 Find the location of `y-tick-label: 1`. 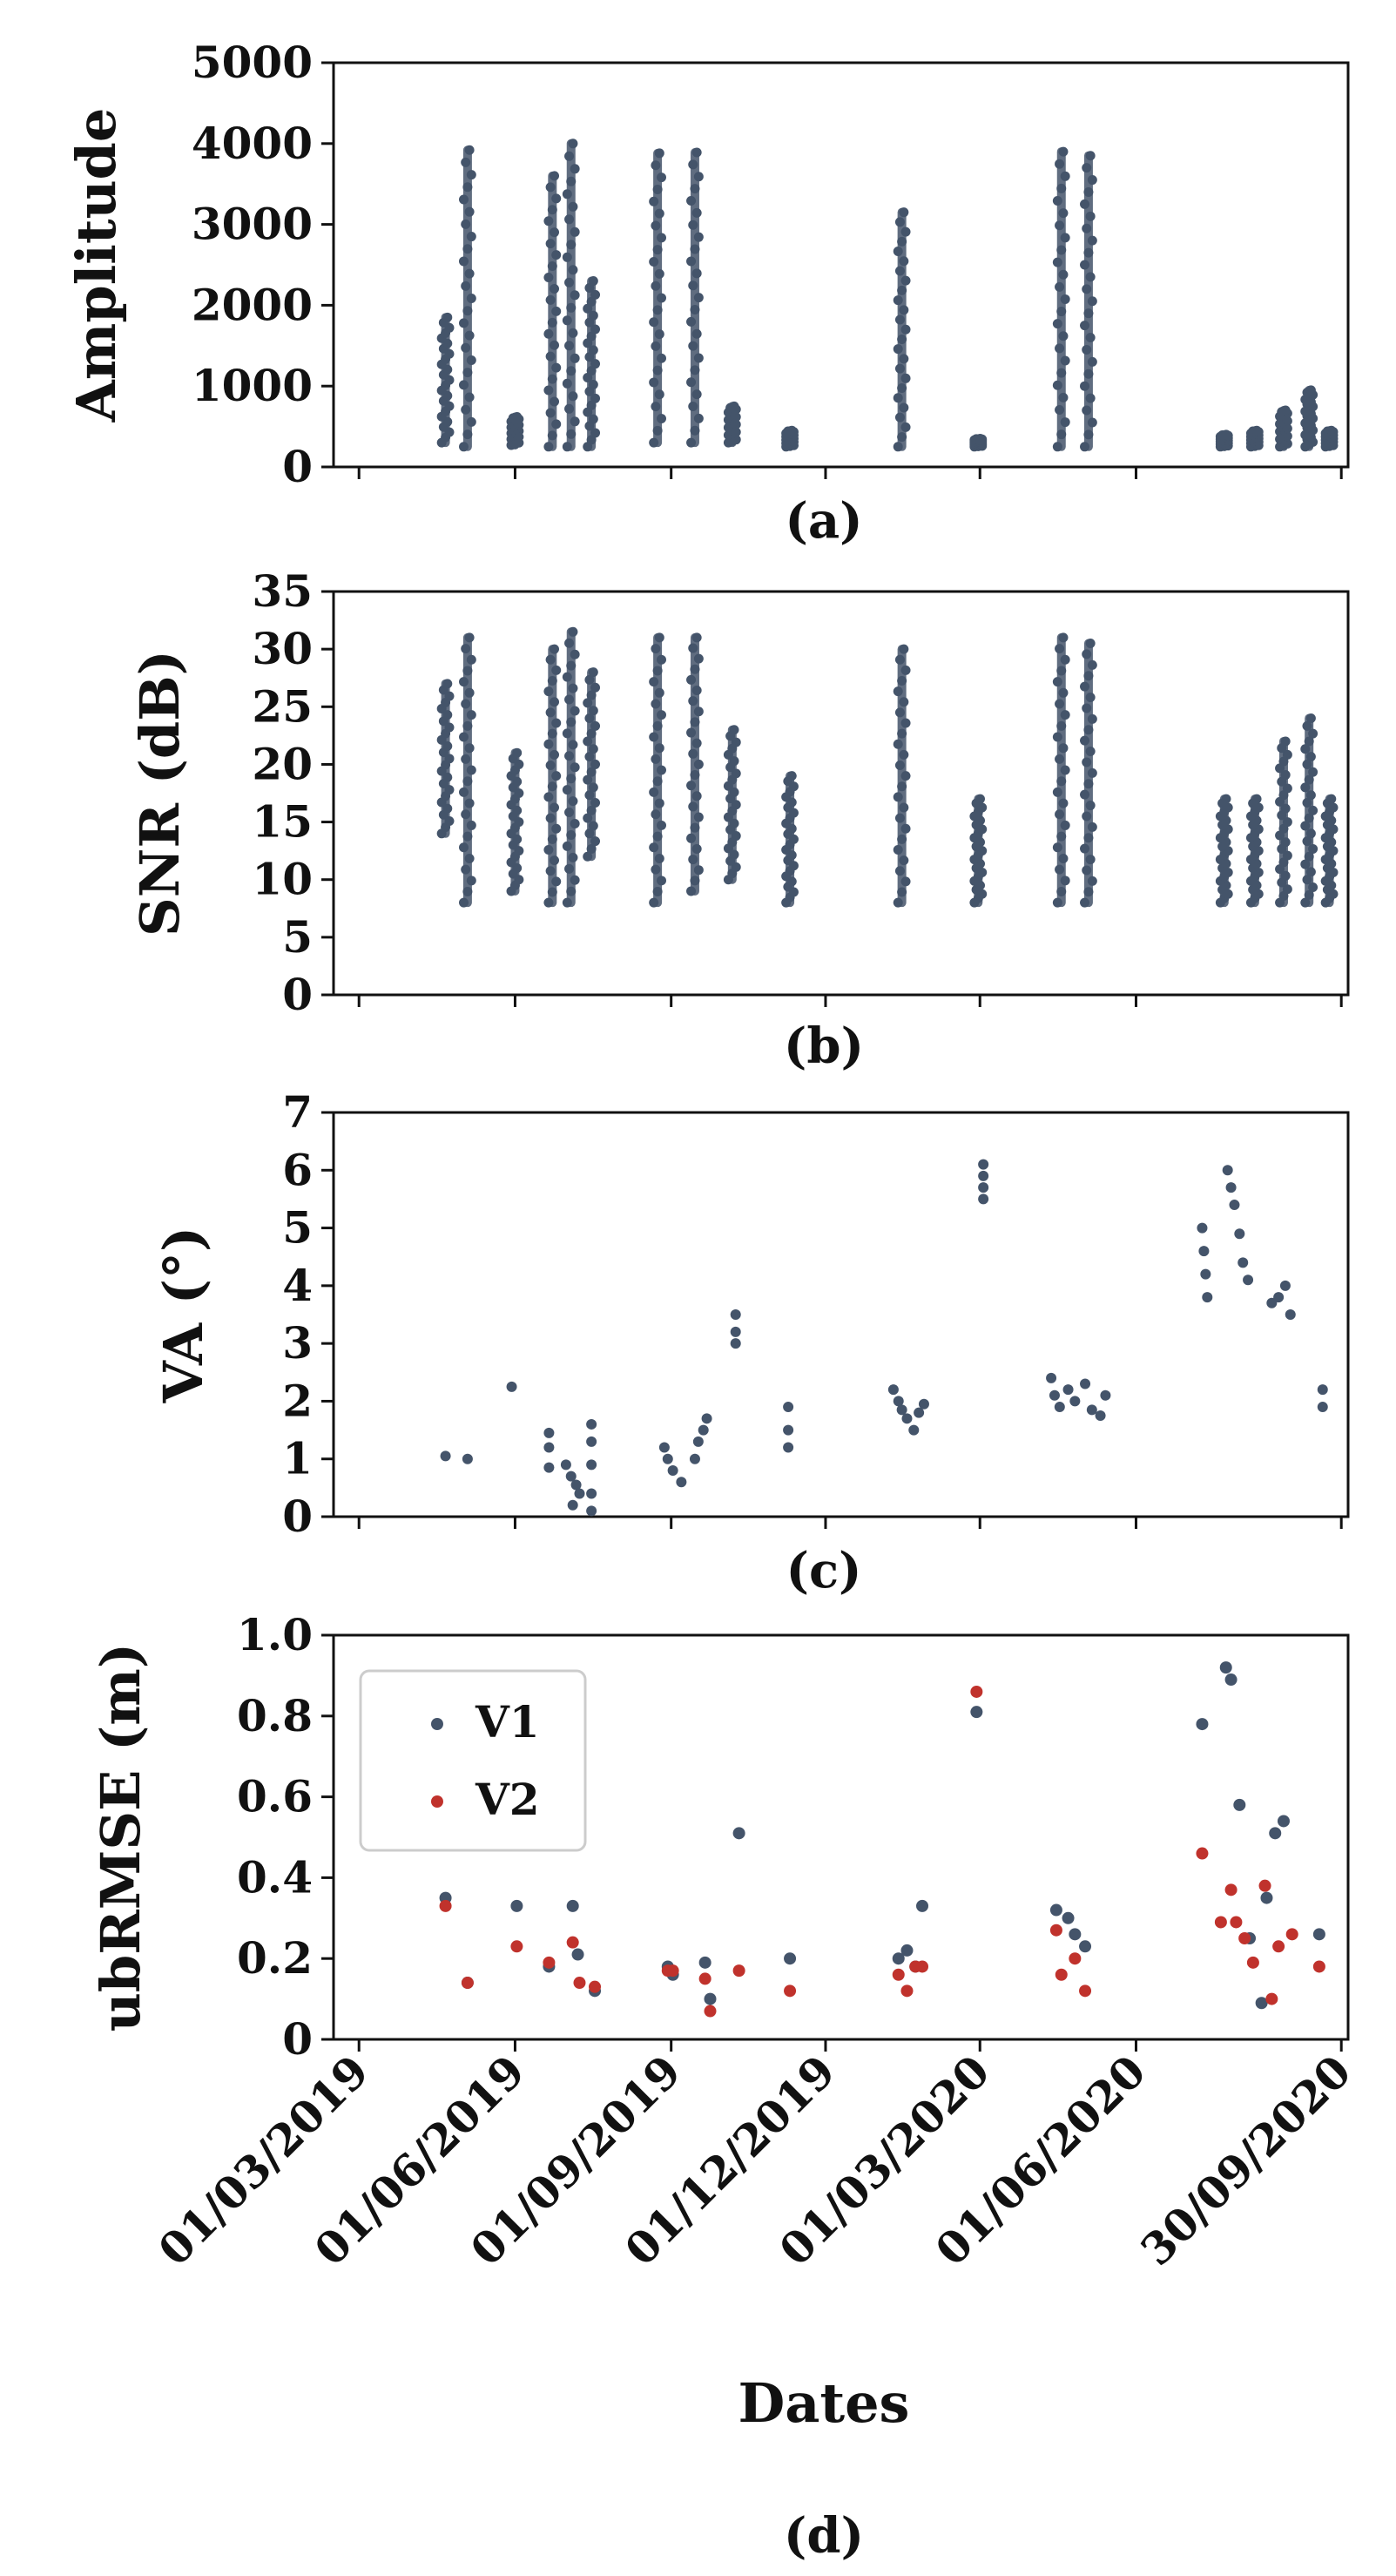

y-tick-label: 1 is located at coordinates (298, 1458).